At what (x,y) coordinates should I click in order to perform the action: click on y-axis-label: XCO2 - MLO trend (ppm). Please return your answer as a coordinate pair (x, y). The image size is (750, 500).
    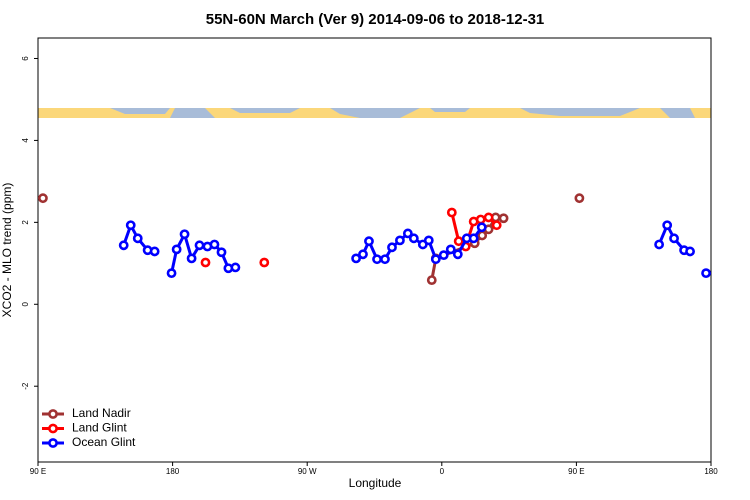
    Looking at the image, I should click on (7, 250).